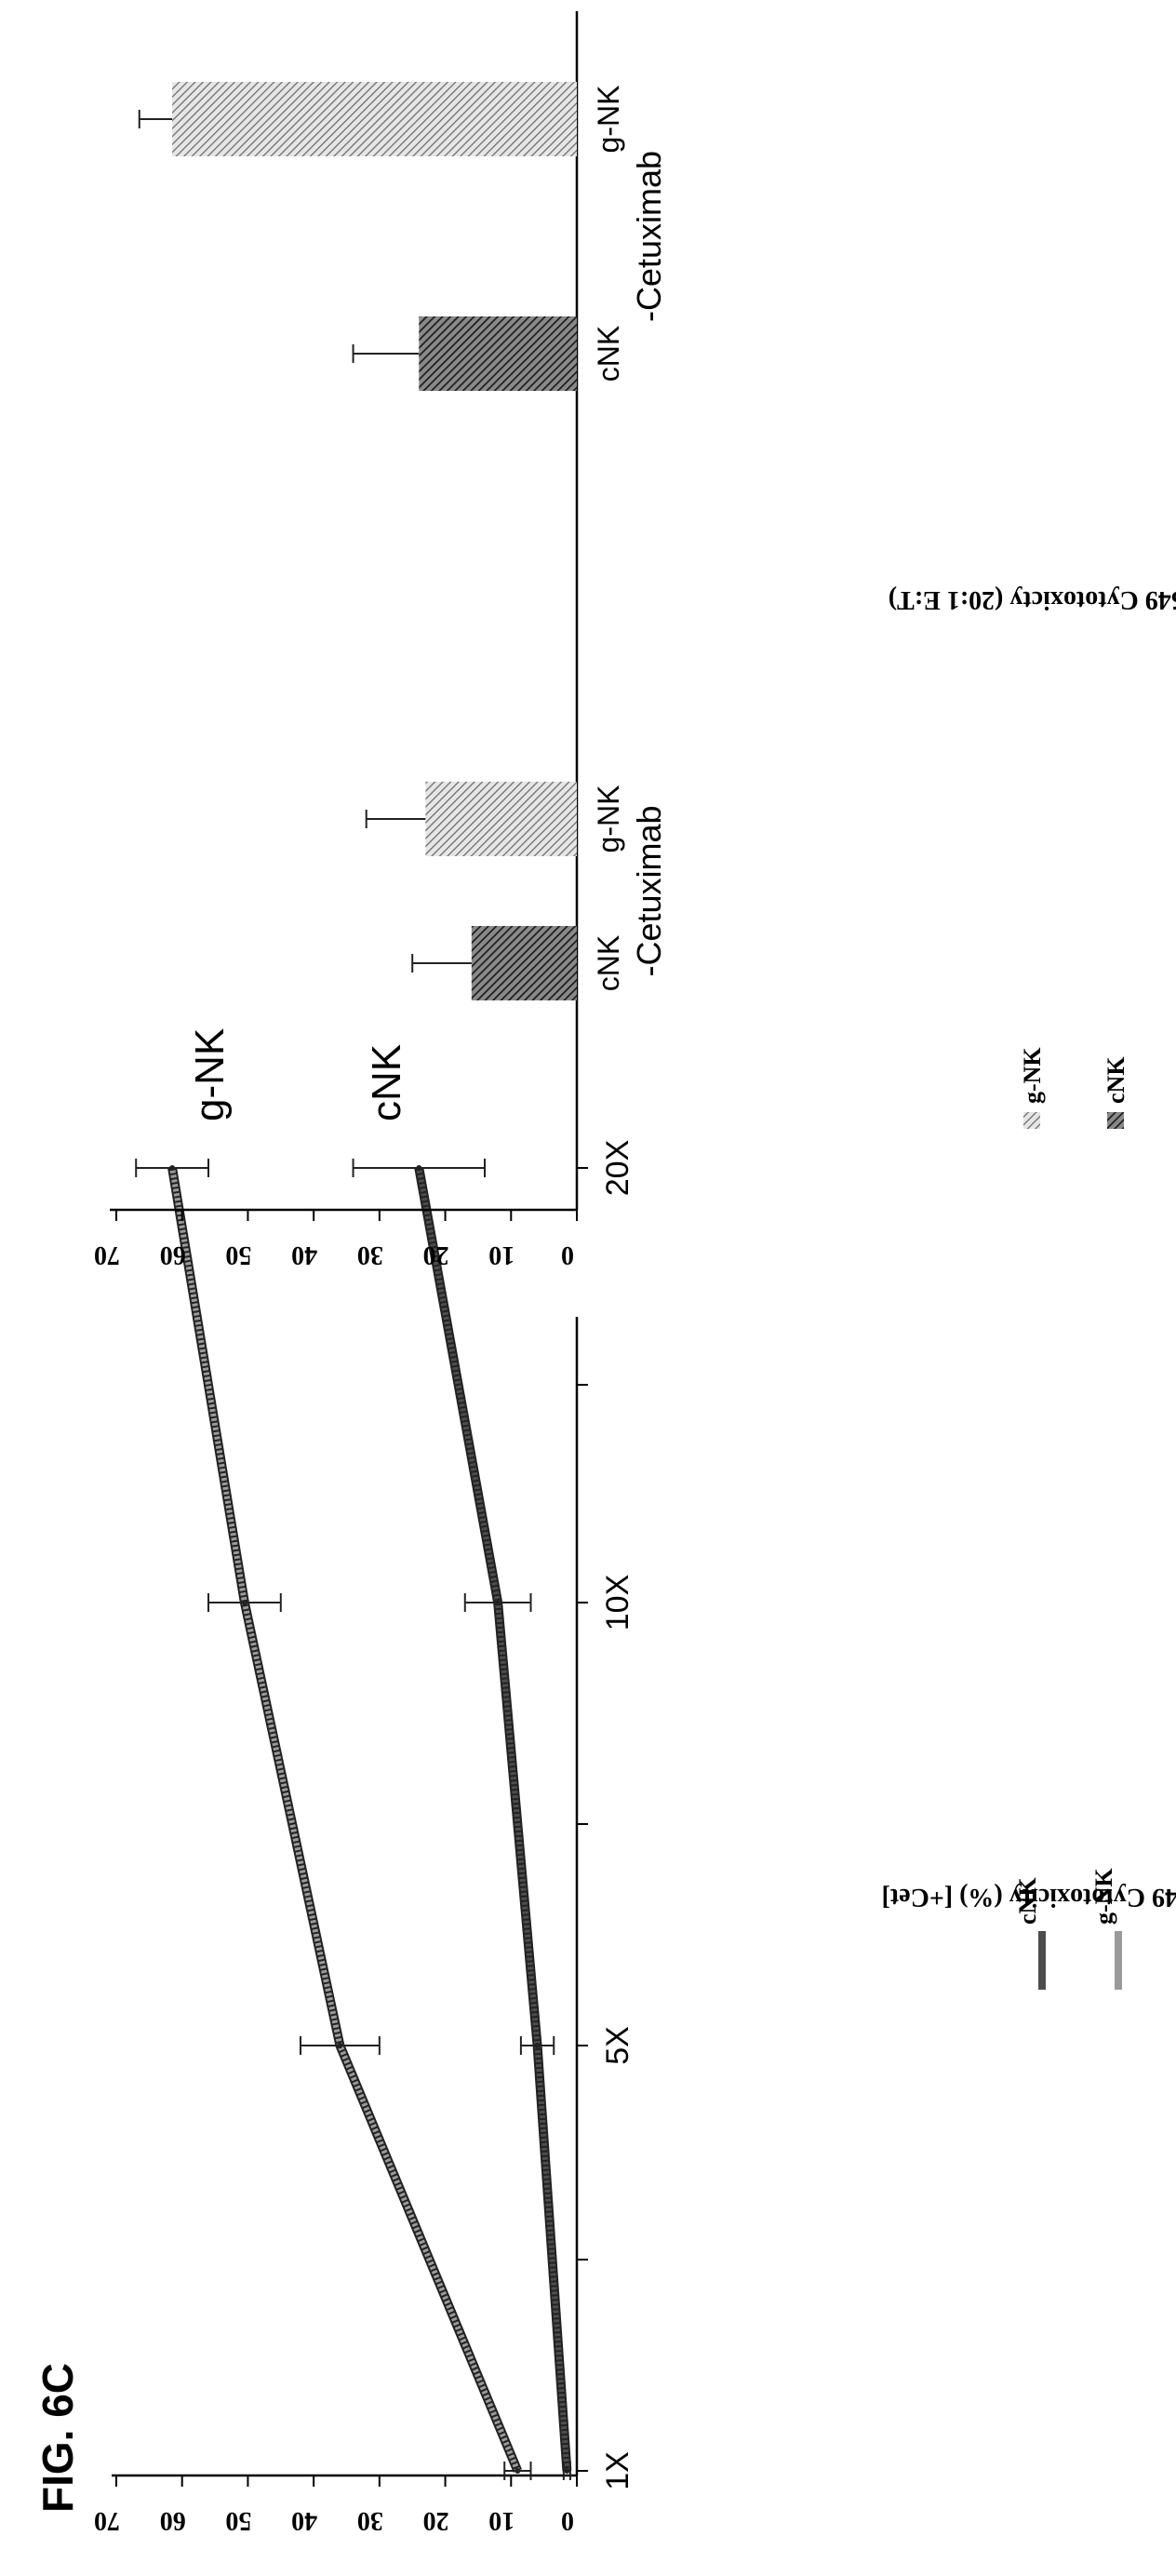 The width and height of the screenshot is (1176, 2576). Describe the element at coordinates (1115, 1080) in the screenshot. I see `legend-label-c-nk-bar: cNK` at that location.